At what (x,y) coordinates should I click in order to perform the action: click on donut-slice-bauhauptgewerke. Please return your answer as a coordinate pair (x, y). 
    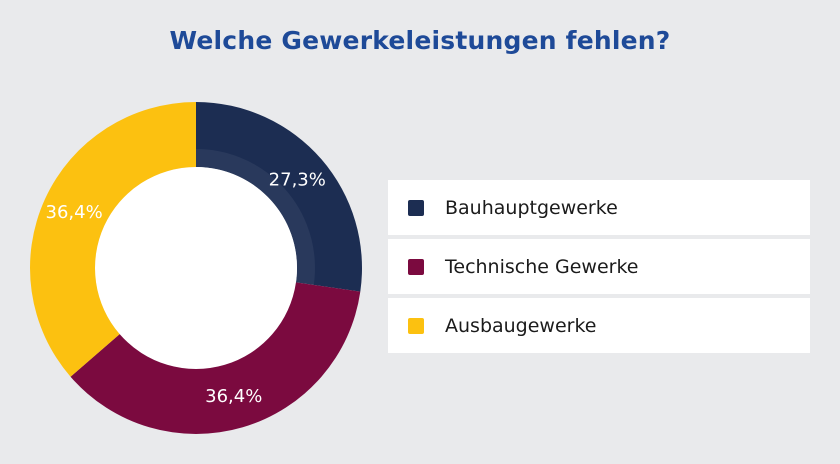
    Looking at the image, I should click on (279, 197).